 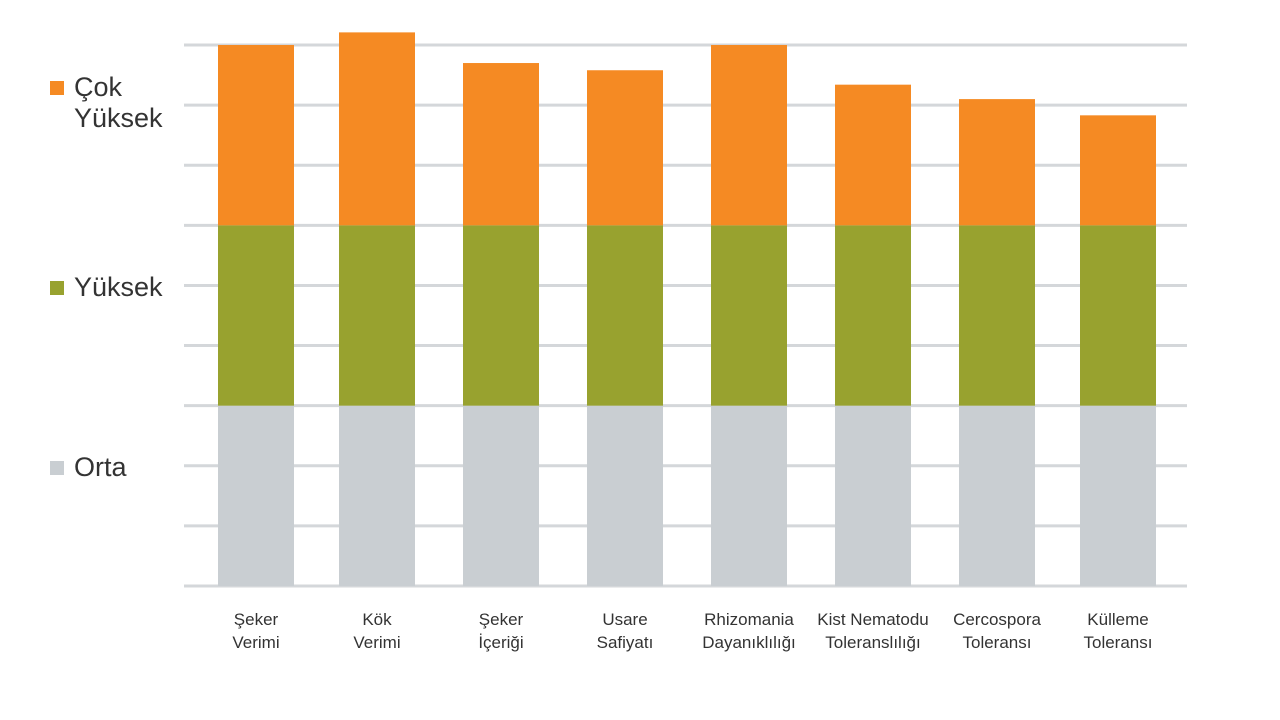 What do you see at coordinates (625, 631) in the screenshot?
I see `x-tick-label: Usare Safiyatı` at bounding box center [625, 631].